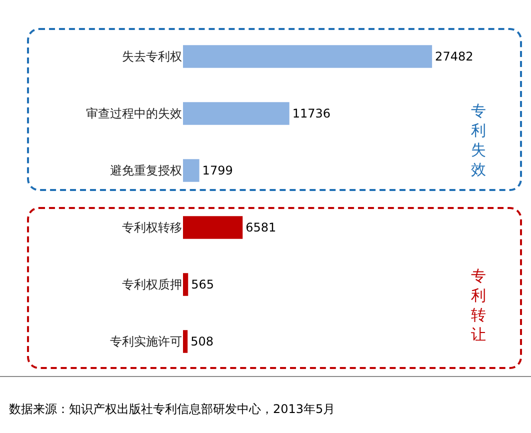 This screenshot has width=531, height=433. I want to click on y-tick-label: 审查过程中的失效, so click(134, 113).